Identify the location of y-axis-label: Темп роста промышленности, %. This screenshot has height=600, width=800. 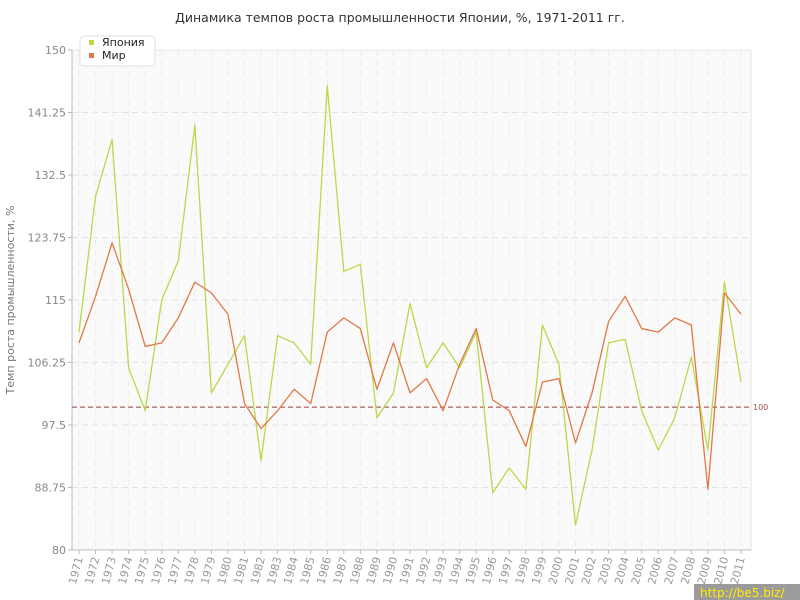
(10, 301).